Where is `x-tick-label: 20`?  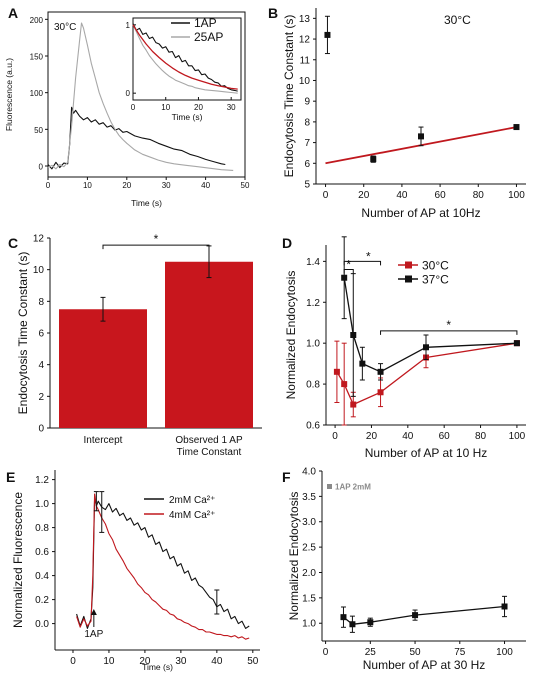
x-tick-label: 20 is located at coordinates (372, 436).